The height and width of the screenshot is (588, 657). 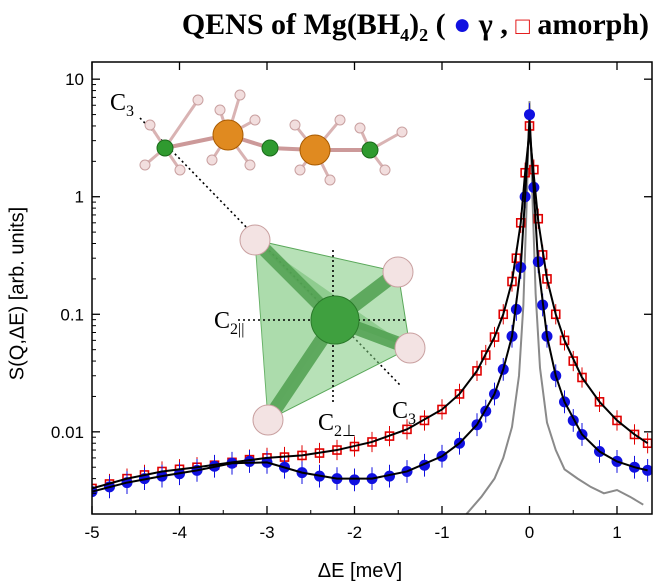 I want to click on c2-parallel-label: C2||, so click(x=229, y=323).